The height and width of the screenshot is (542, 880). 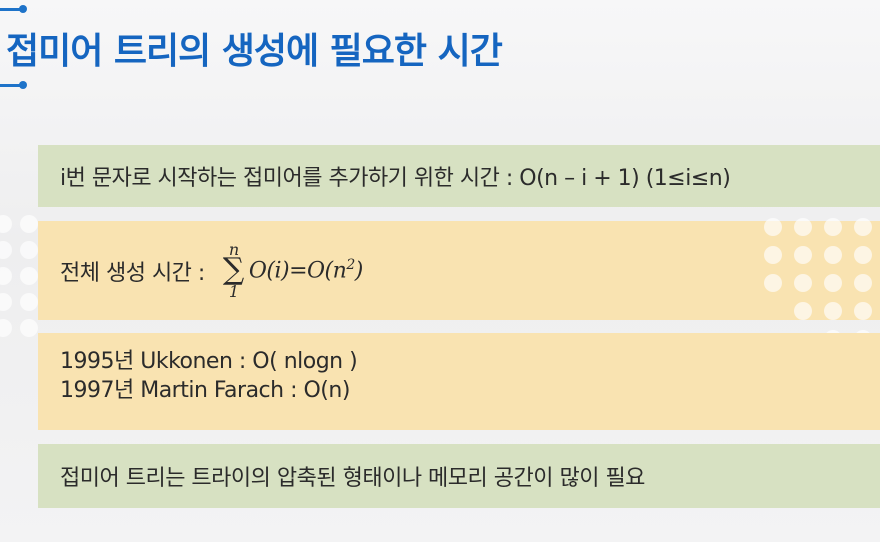 What do you see at coordinates (11, 85) in the screenshot?
I see `accent-line-bottom` at bounding box center [11, 85].